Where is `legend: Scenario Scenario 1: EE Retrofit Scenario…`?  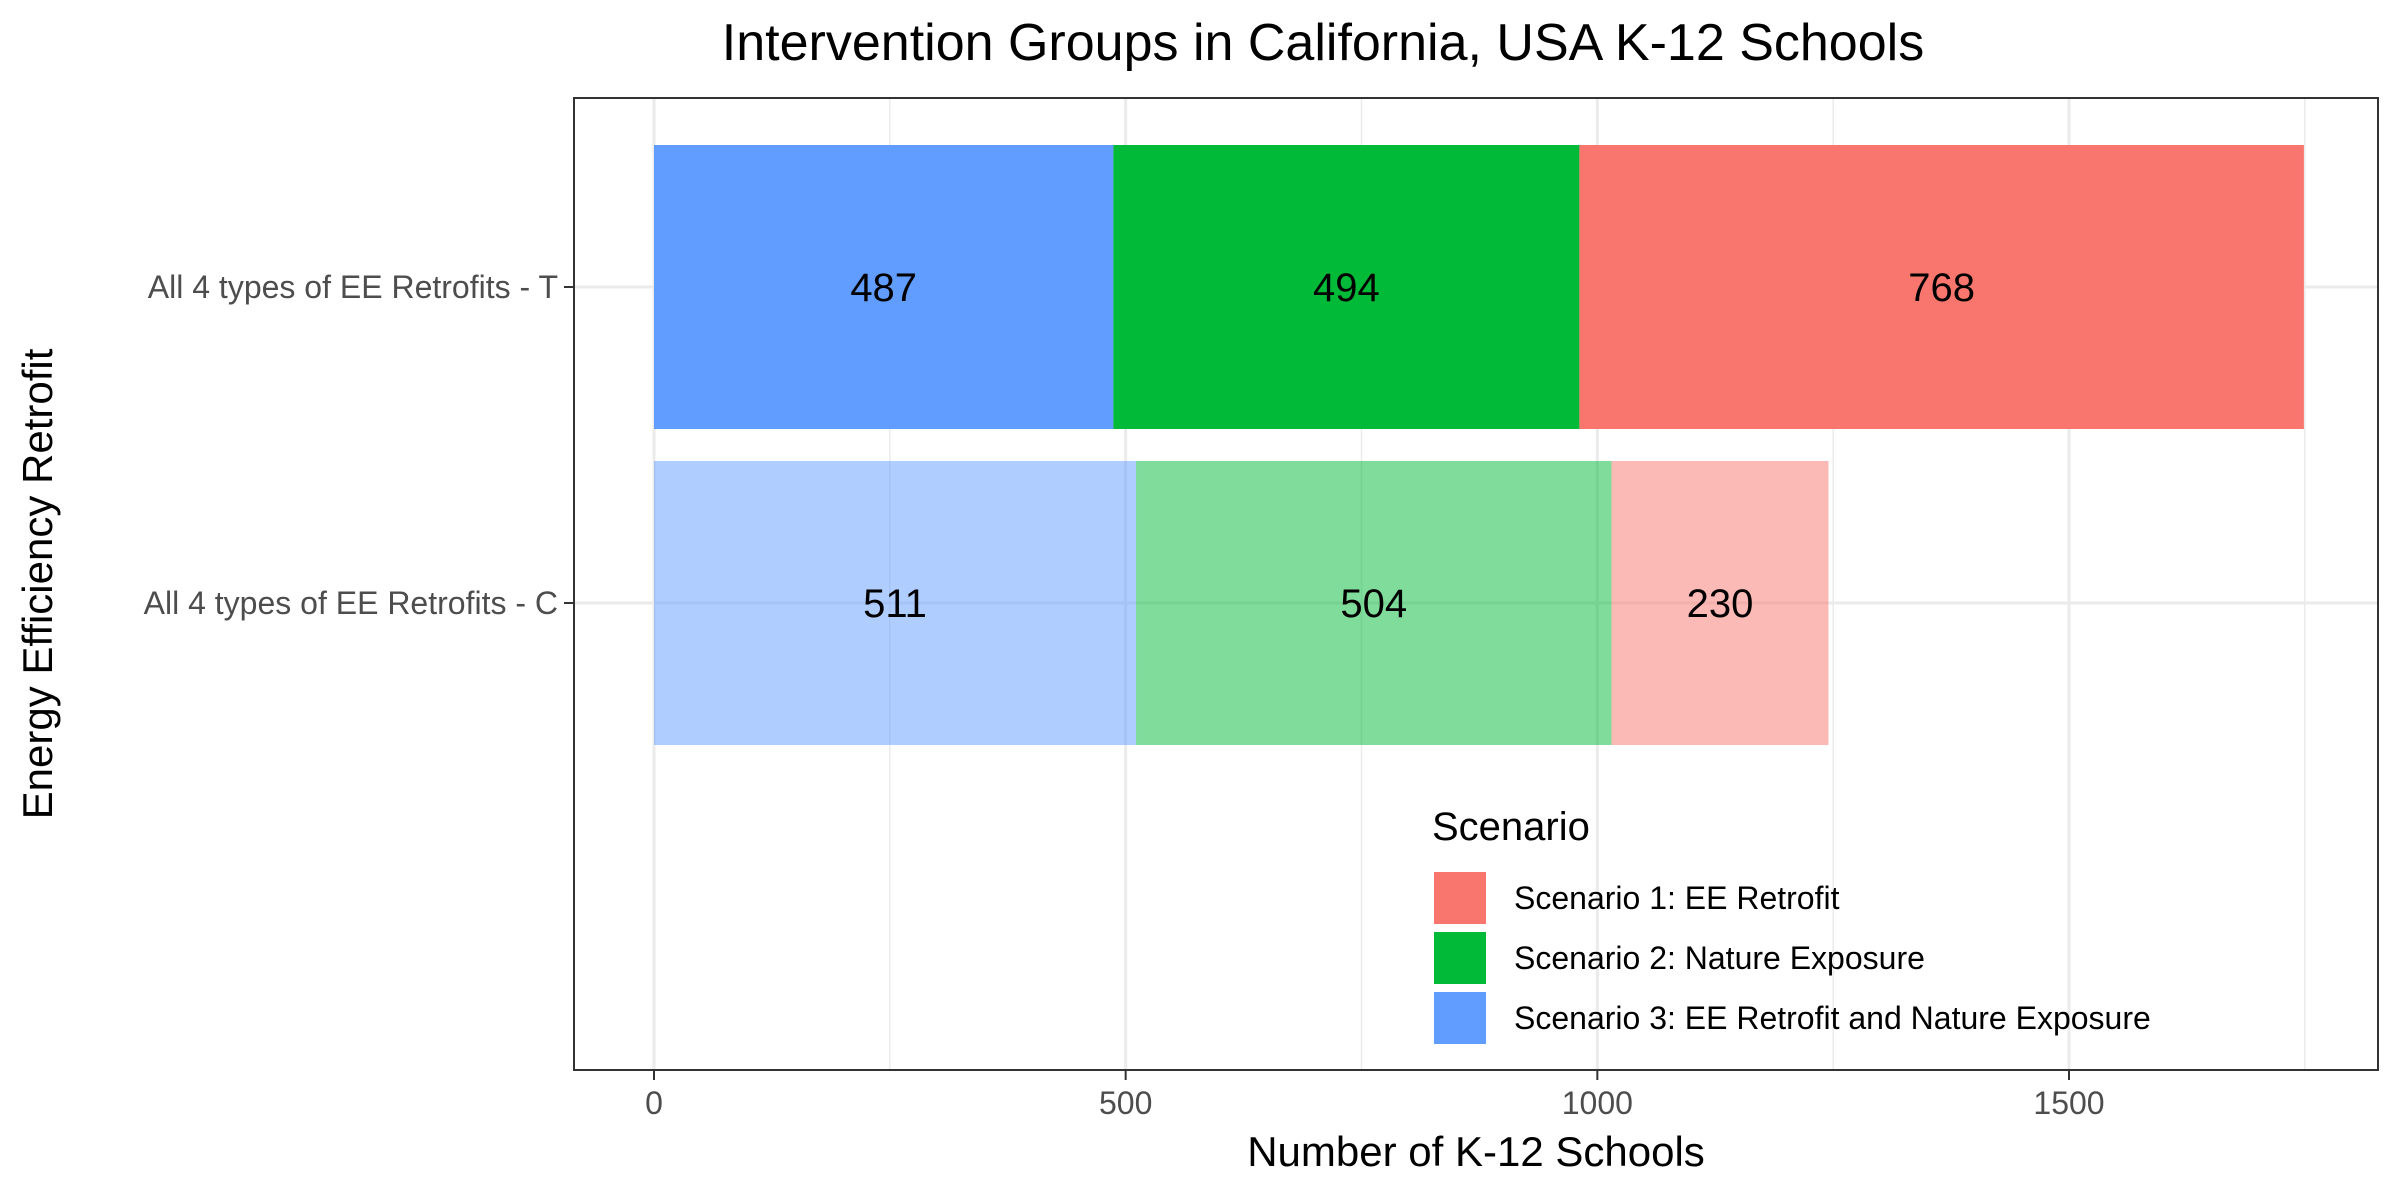 legend: Scenario Scenario 1: EE Retrofit Scenario… is located at coordinates (1791, 924).